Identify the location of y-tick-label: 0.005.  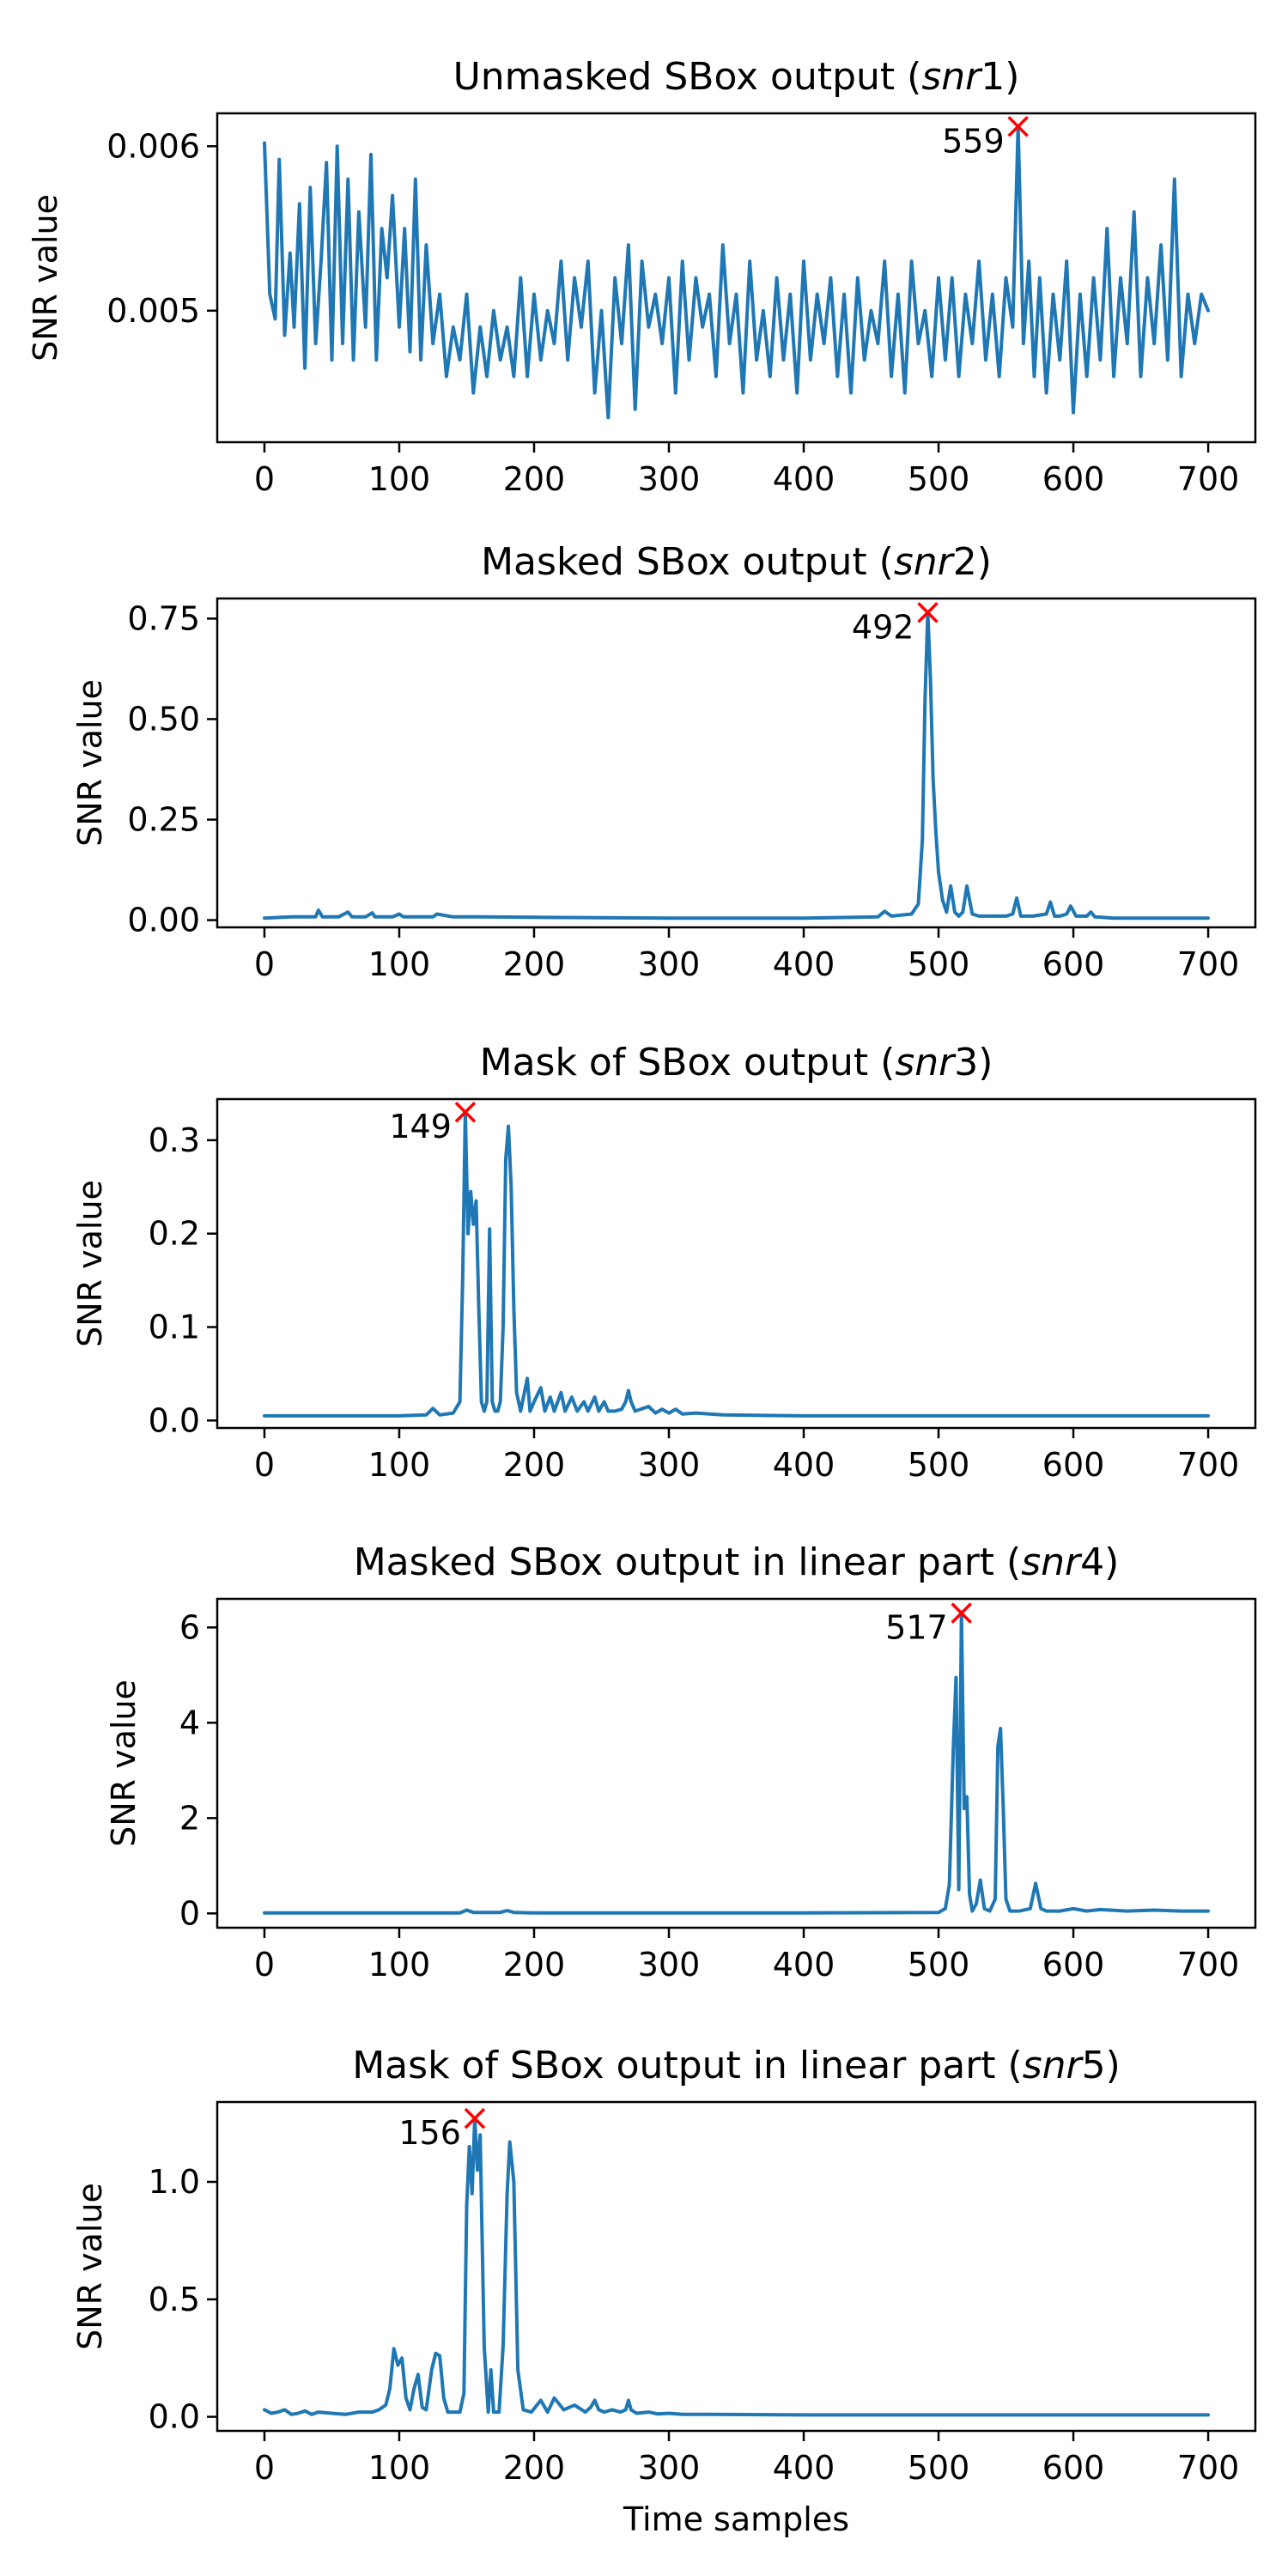
(153, 311).